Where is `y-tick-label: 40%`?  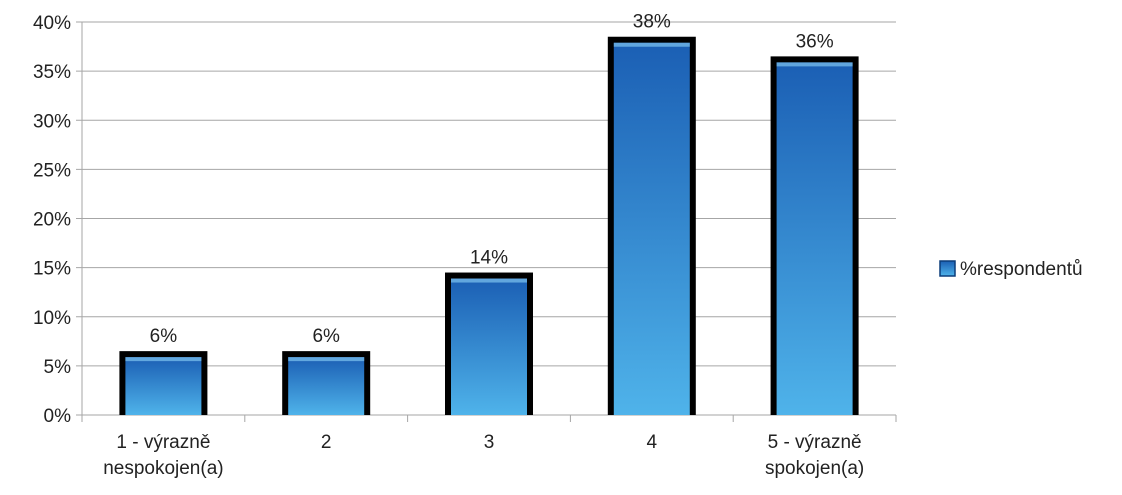 y-tick-label: 40% is located at coordinates (52, 23).